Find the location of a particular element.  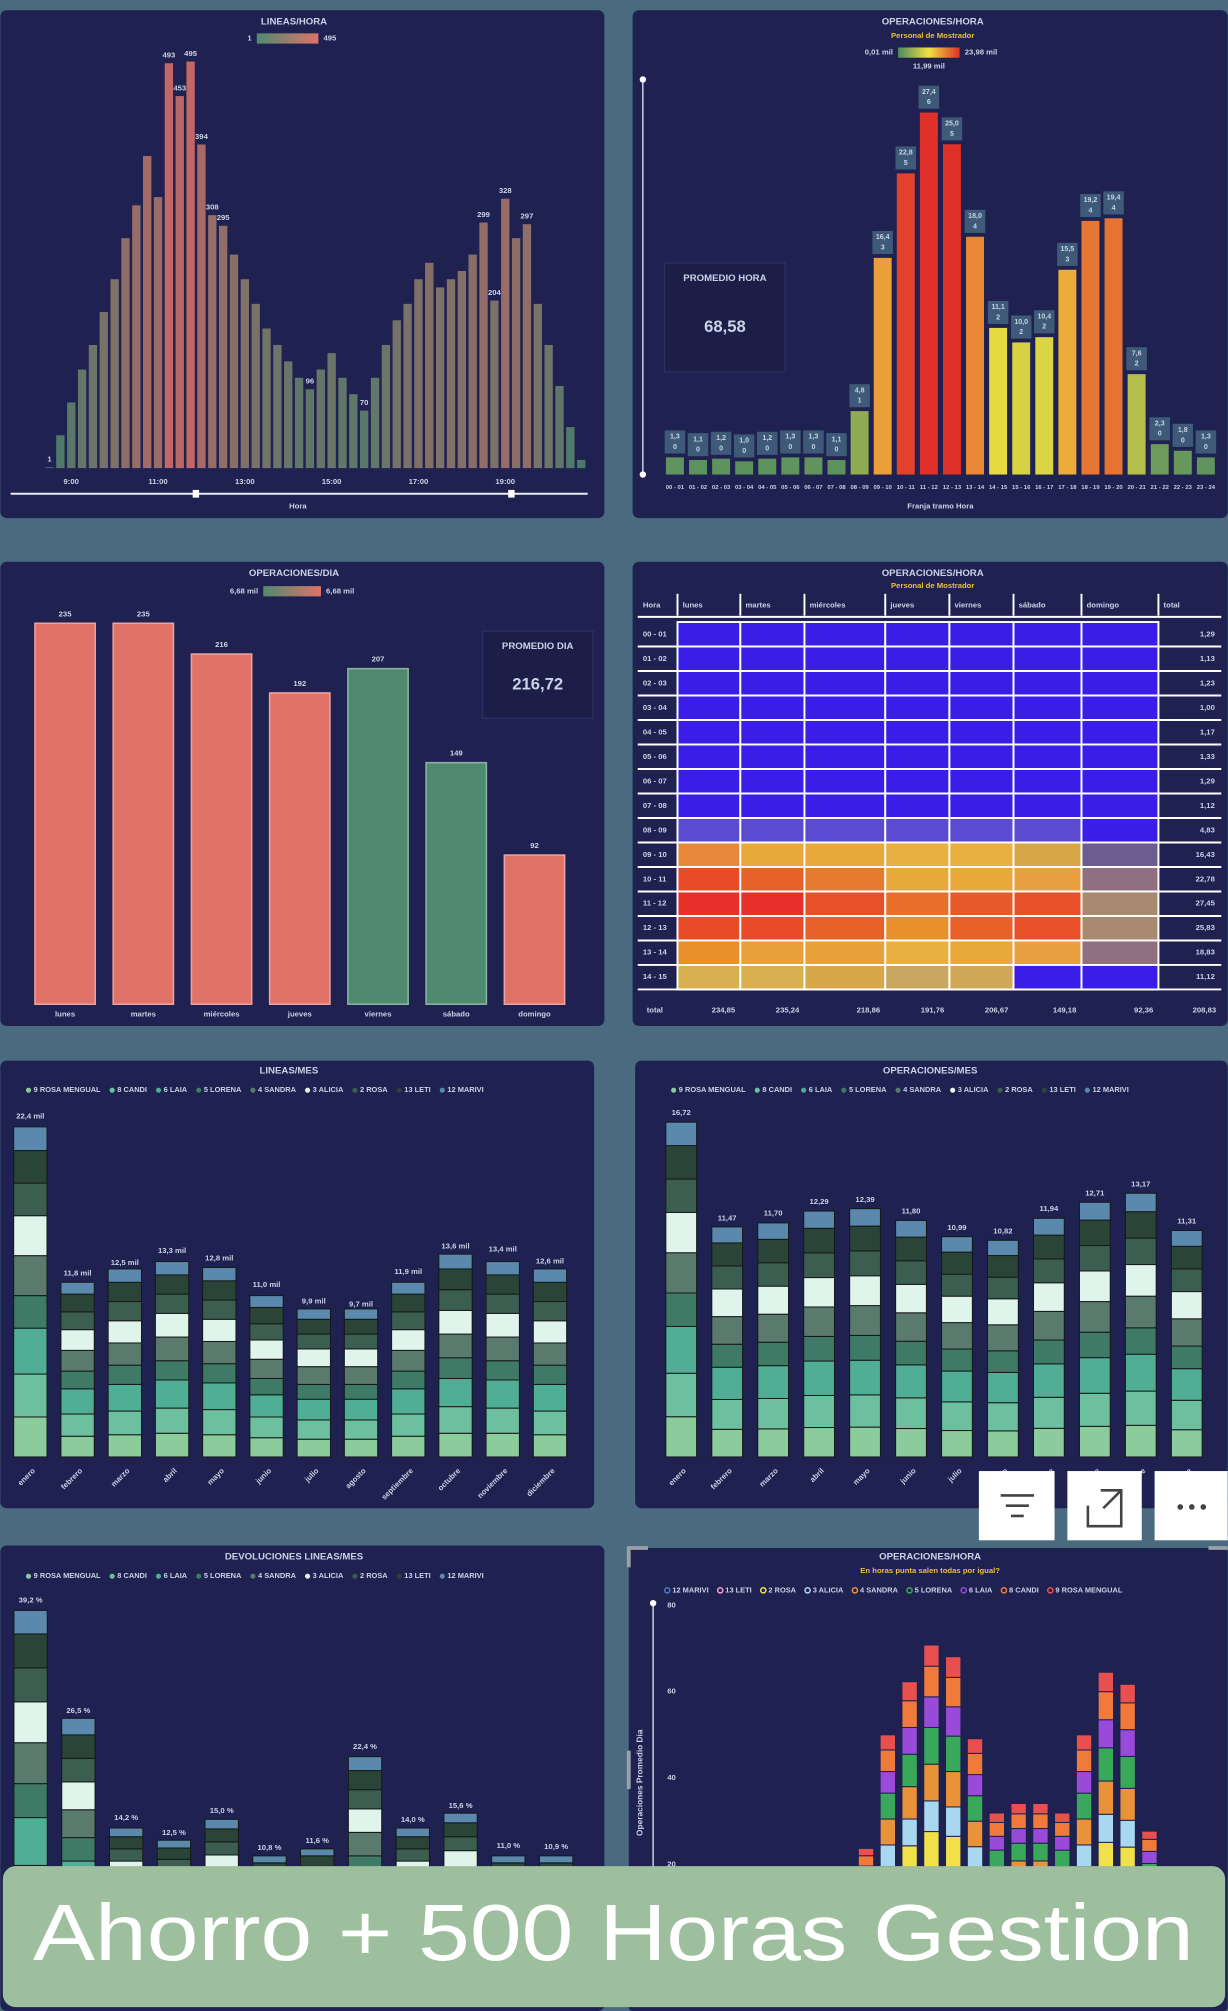

legend-label: 5 LORENA is located at coordinates (934, 1589).